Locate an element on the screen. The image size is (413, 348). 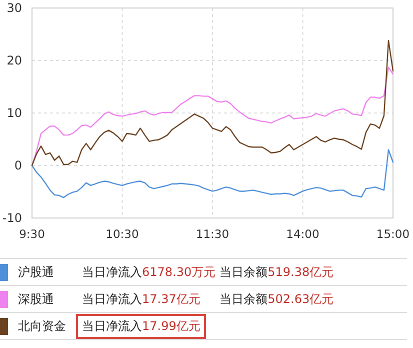
text: 当日余额502.63亿元 is located at coordinates (277, 299).